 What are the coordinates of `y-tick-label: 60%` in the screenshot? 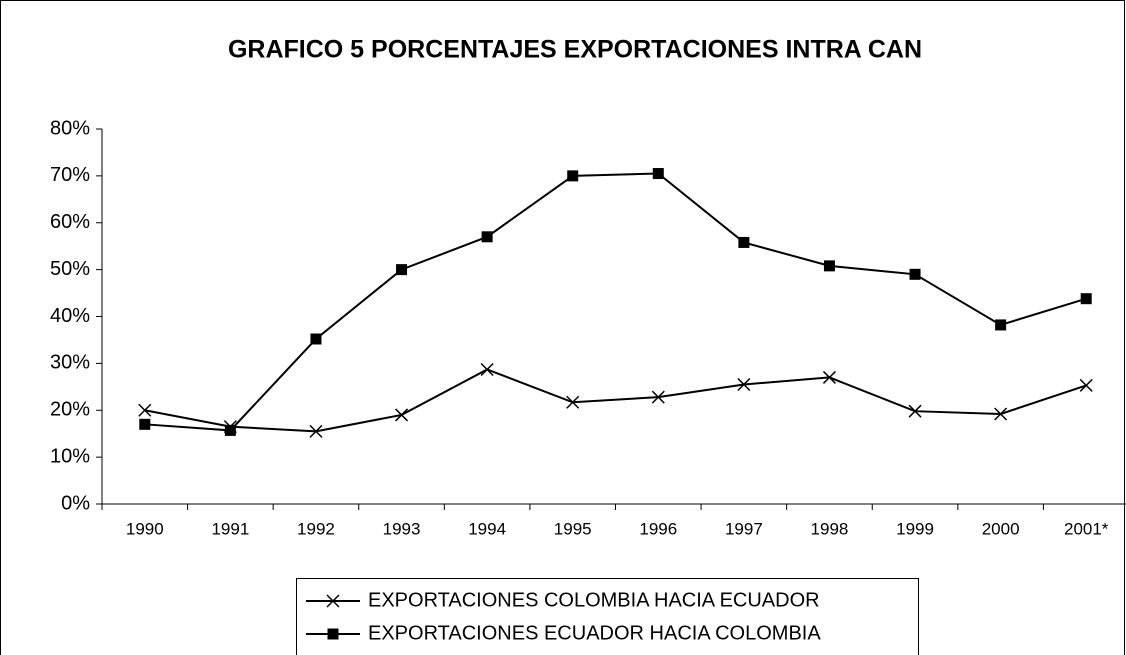 It's located at (70, 222).